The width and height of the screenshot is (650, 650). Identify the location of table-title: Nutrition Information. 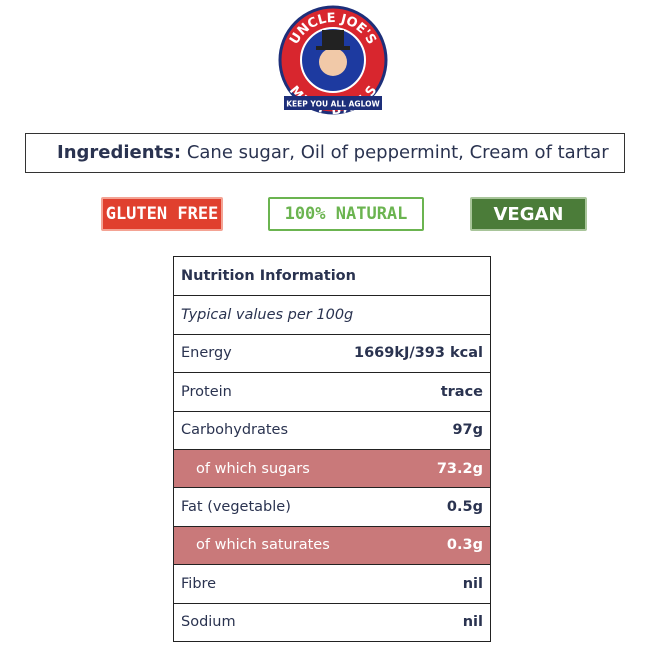
(268, 276).